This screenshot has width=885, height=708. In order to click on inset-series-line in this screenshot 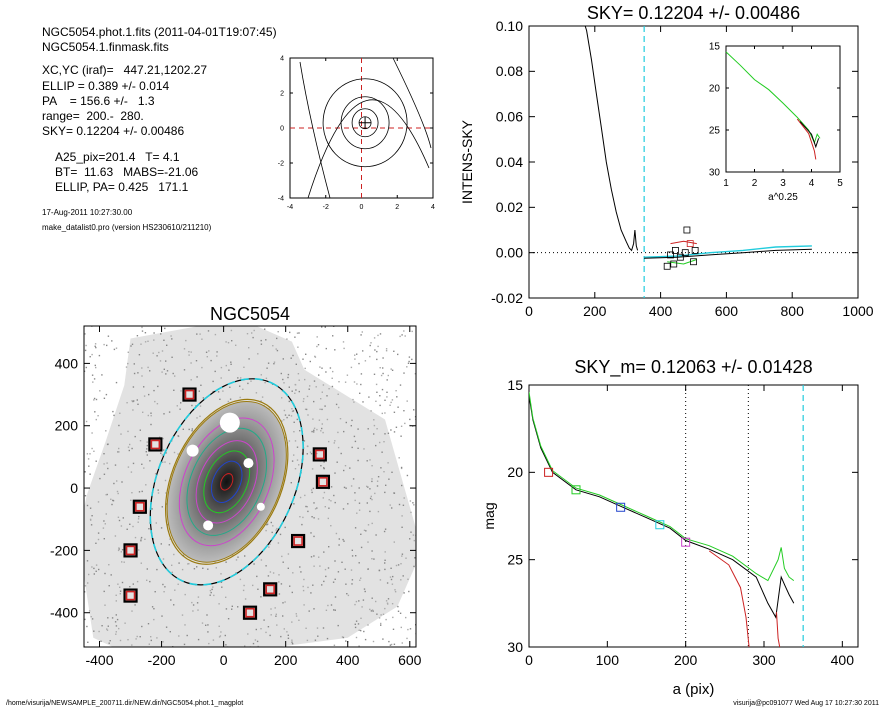, I will do `click(809, 135)`.